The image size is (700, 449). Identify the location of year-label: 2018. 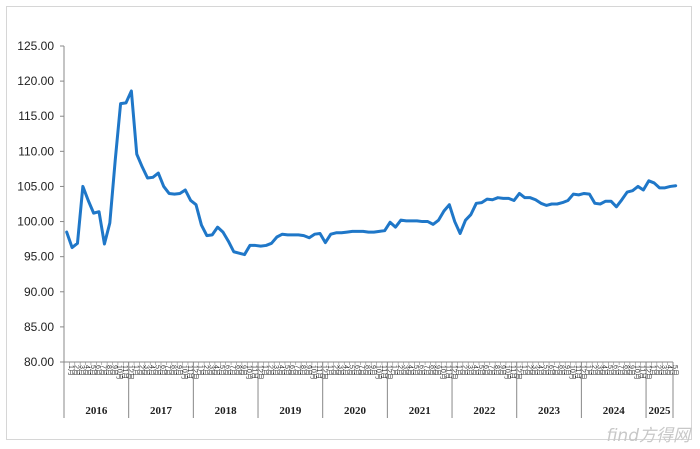
(226, 411).